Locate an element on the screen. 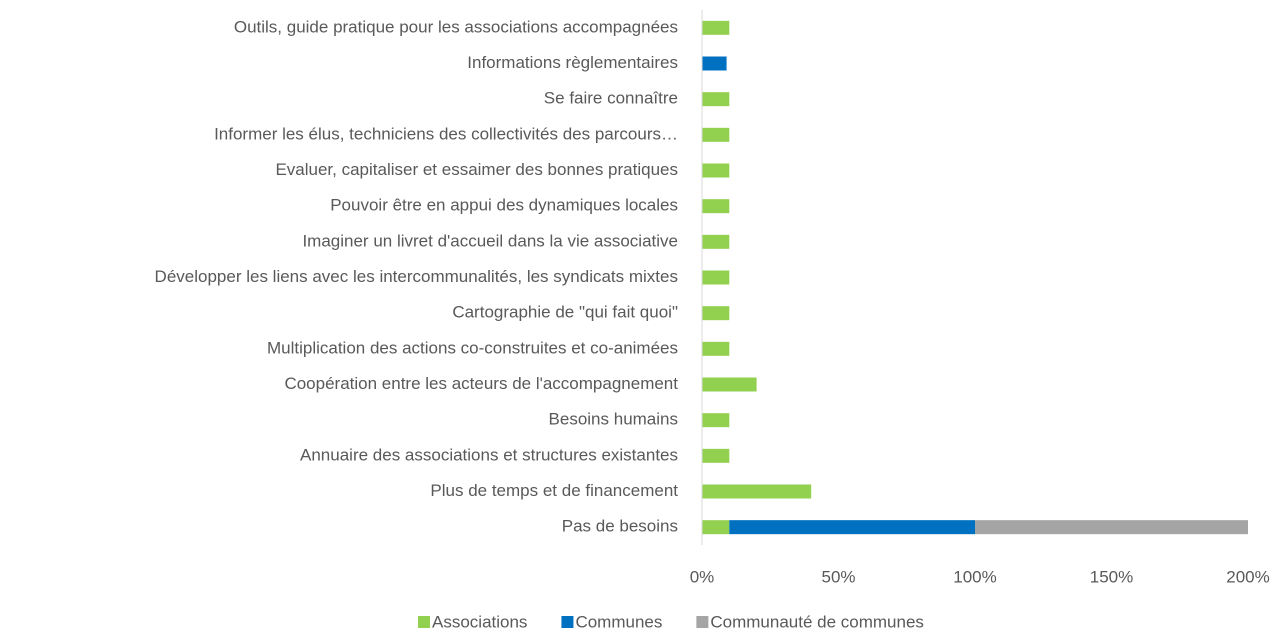  x-tick-label: 0% is located at coordinates (702, 576).